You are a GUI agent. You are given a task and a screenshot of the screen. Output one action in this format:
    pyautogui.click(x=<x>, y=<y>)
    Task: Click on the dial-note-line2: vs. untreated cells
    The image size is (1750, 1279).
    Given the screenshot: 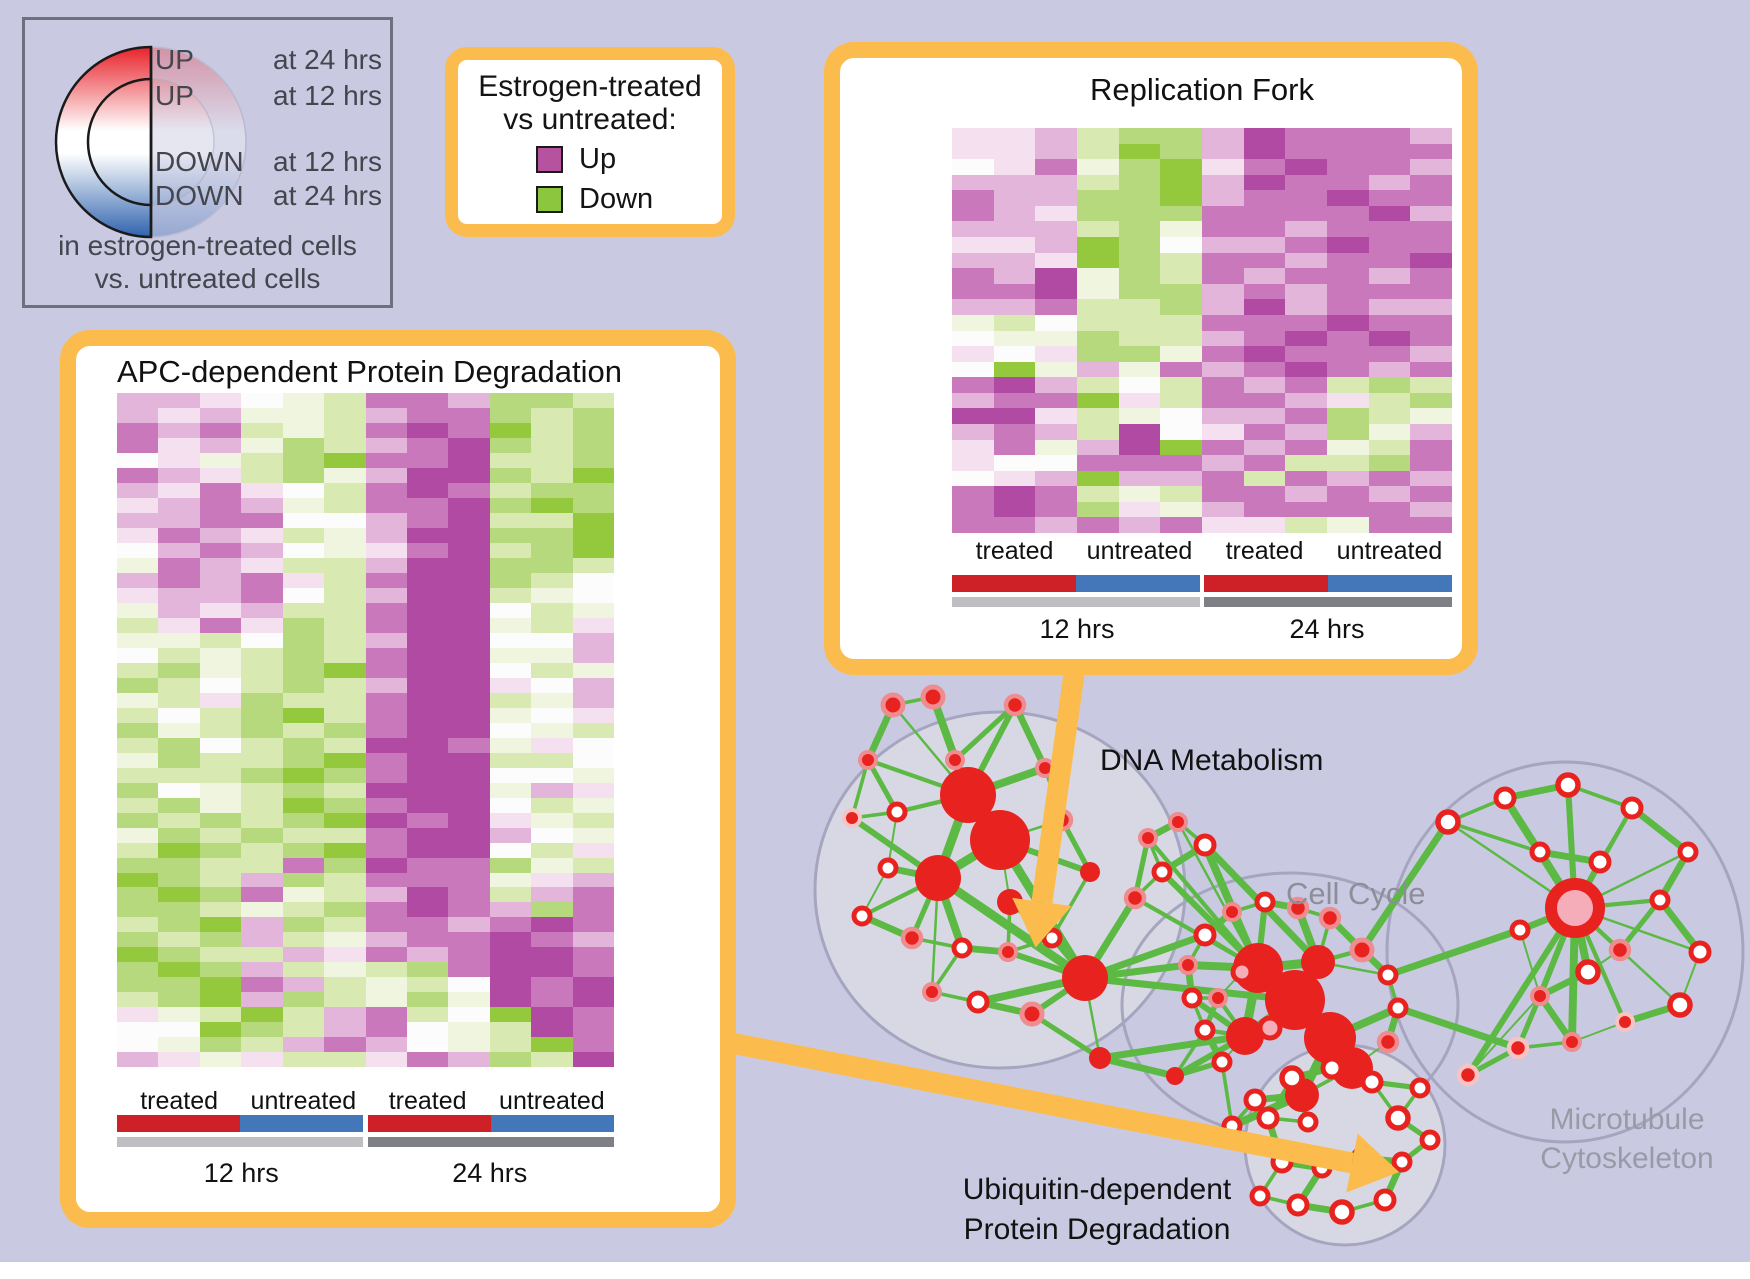 What is the action you would take?
    pyautogui.click(x=207, y=278)
    